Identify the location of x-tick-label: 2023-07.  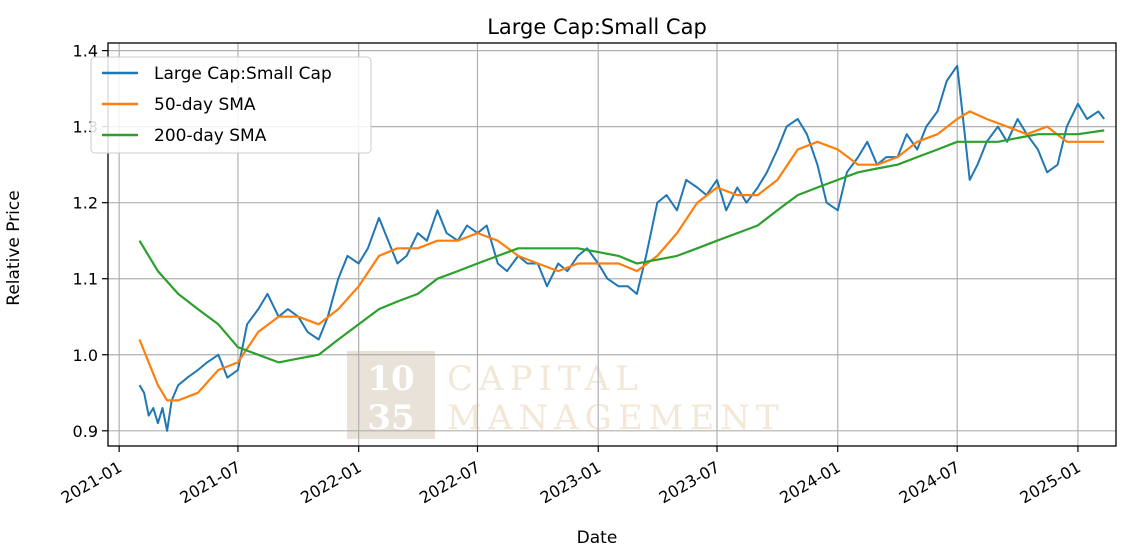
(689, 482).